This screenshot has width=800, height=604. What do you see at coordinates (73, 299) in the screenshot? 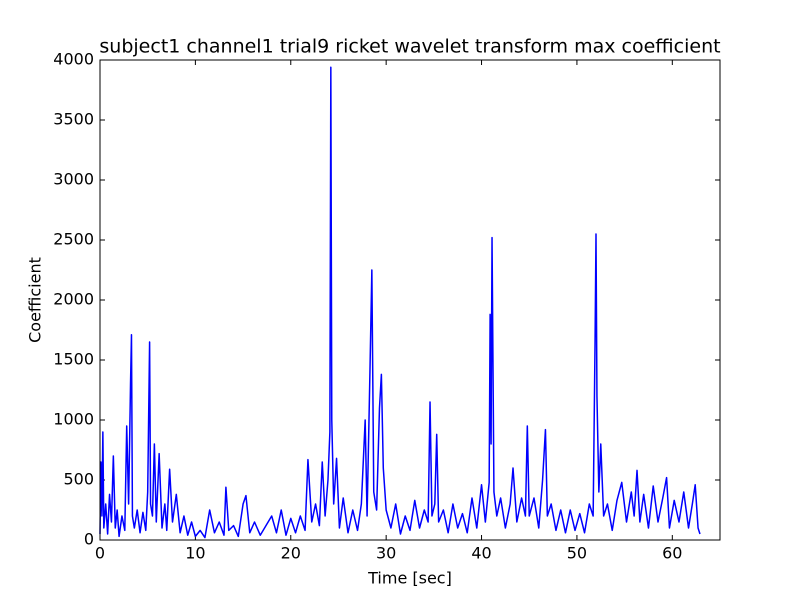
I see `y-tick-label: 2000` at bounding box center [73, 299].